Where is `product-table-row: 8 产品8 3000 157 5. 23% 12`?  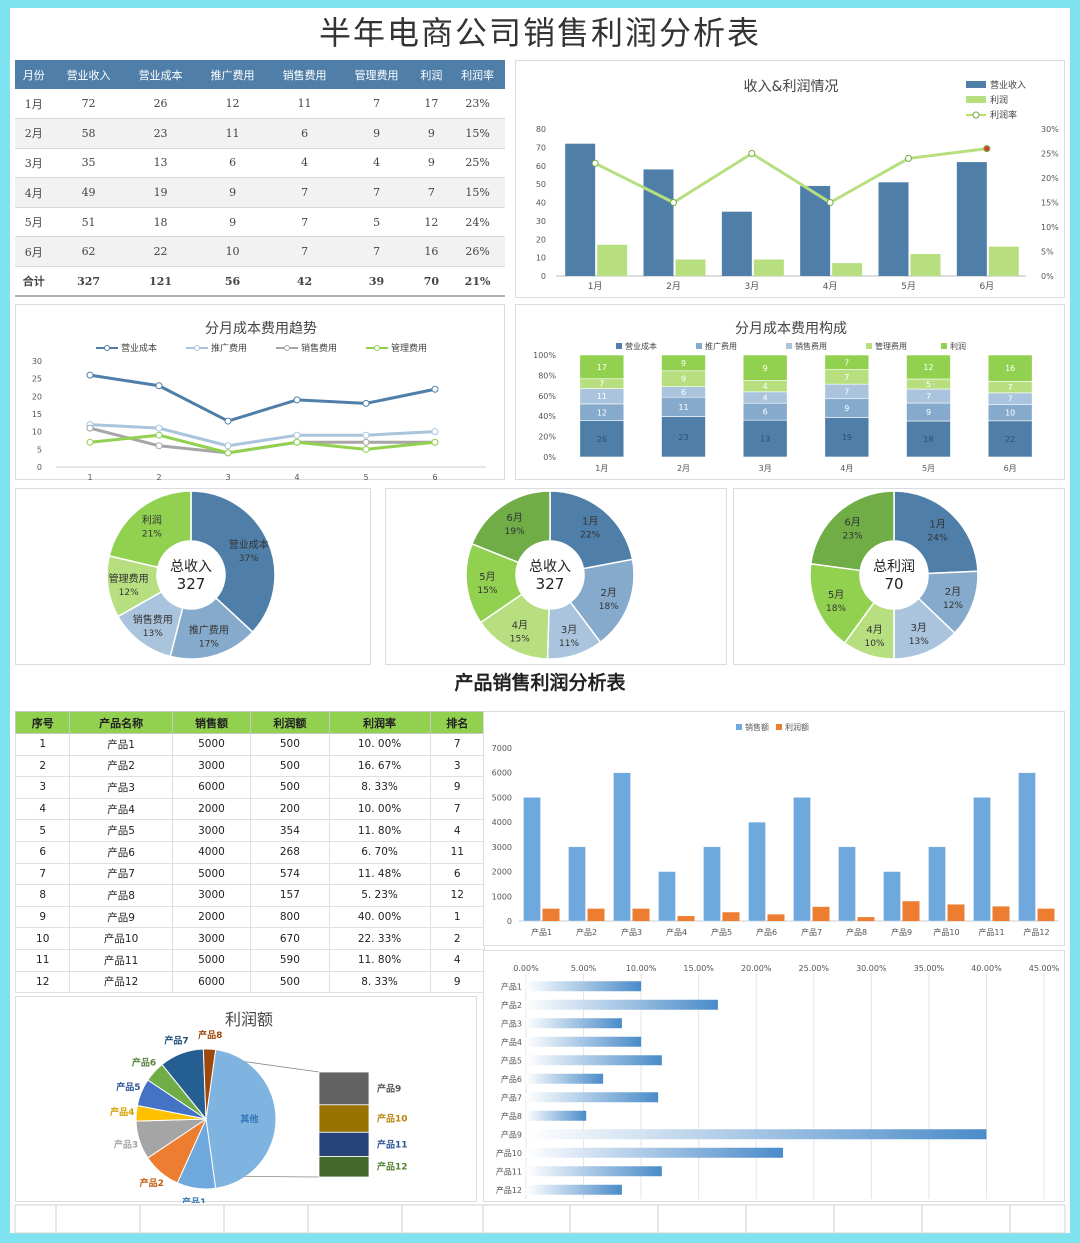
product-table-row: 8 产品8 3000 157 5. 23% 12 is located at coordinates (250, 895).